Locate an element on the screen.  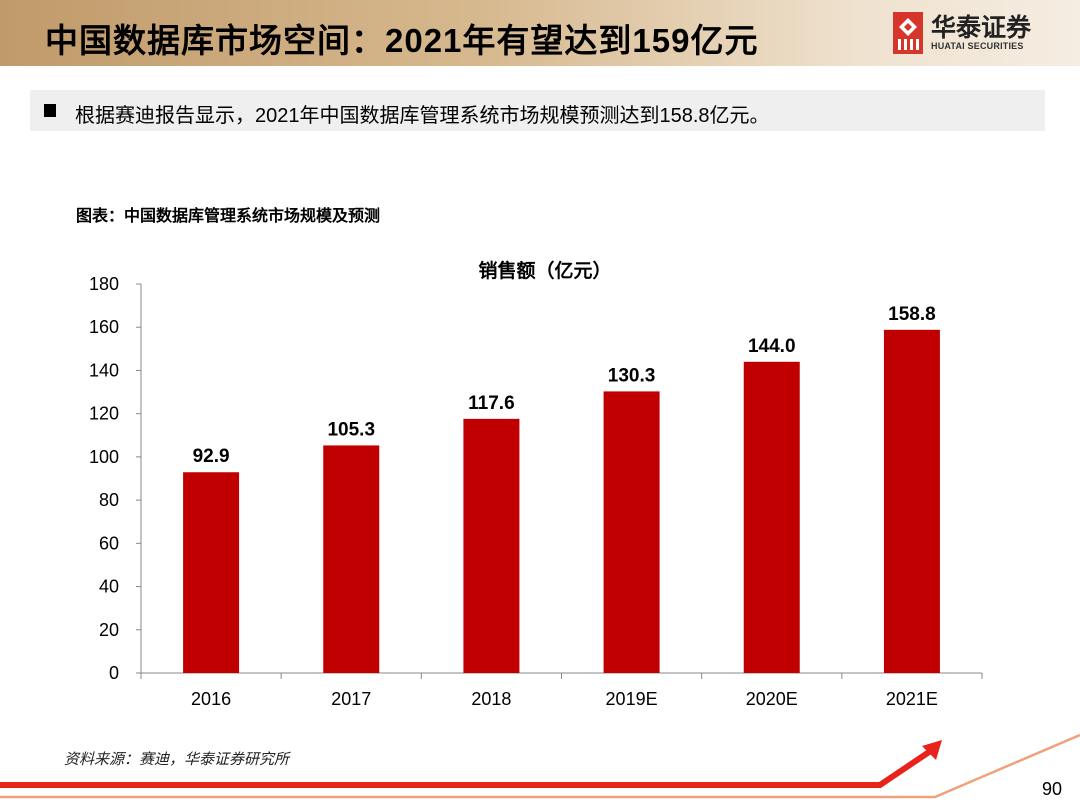
y-tick-label: 20 is located at coordinates (109, 630).